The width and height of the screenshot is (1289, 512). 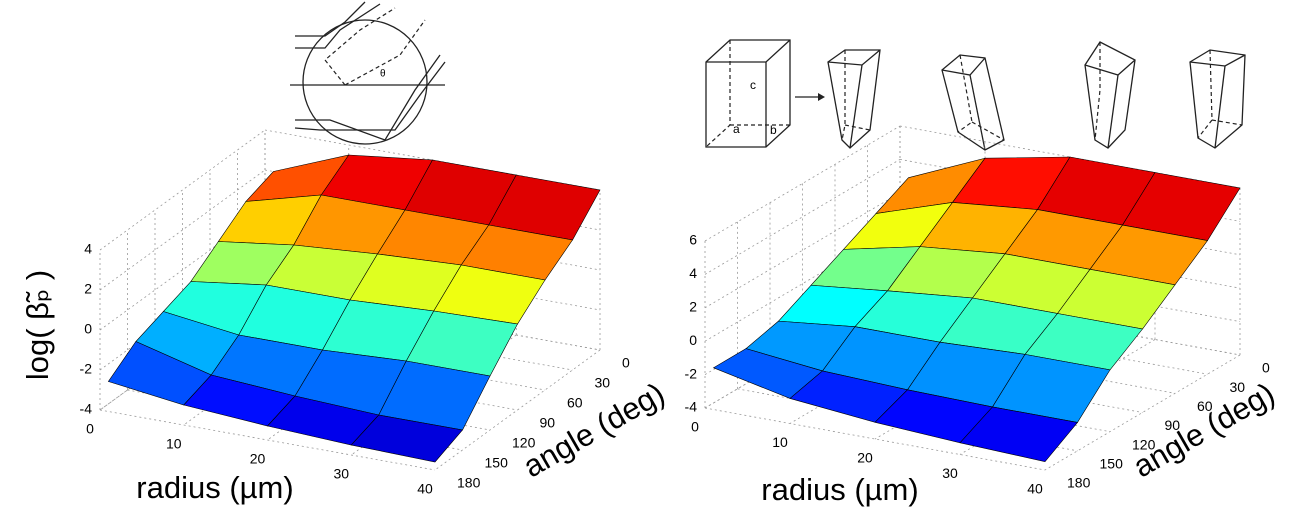 I want to click on inset-label: c, so click(x=753, y=85).